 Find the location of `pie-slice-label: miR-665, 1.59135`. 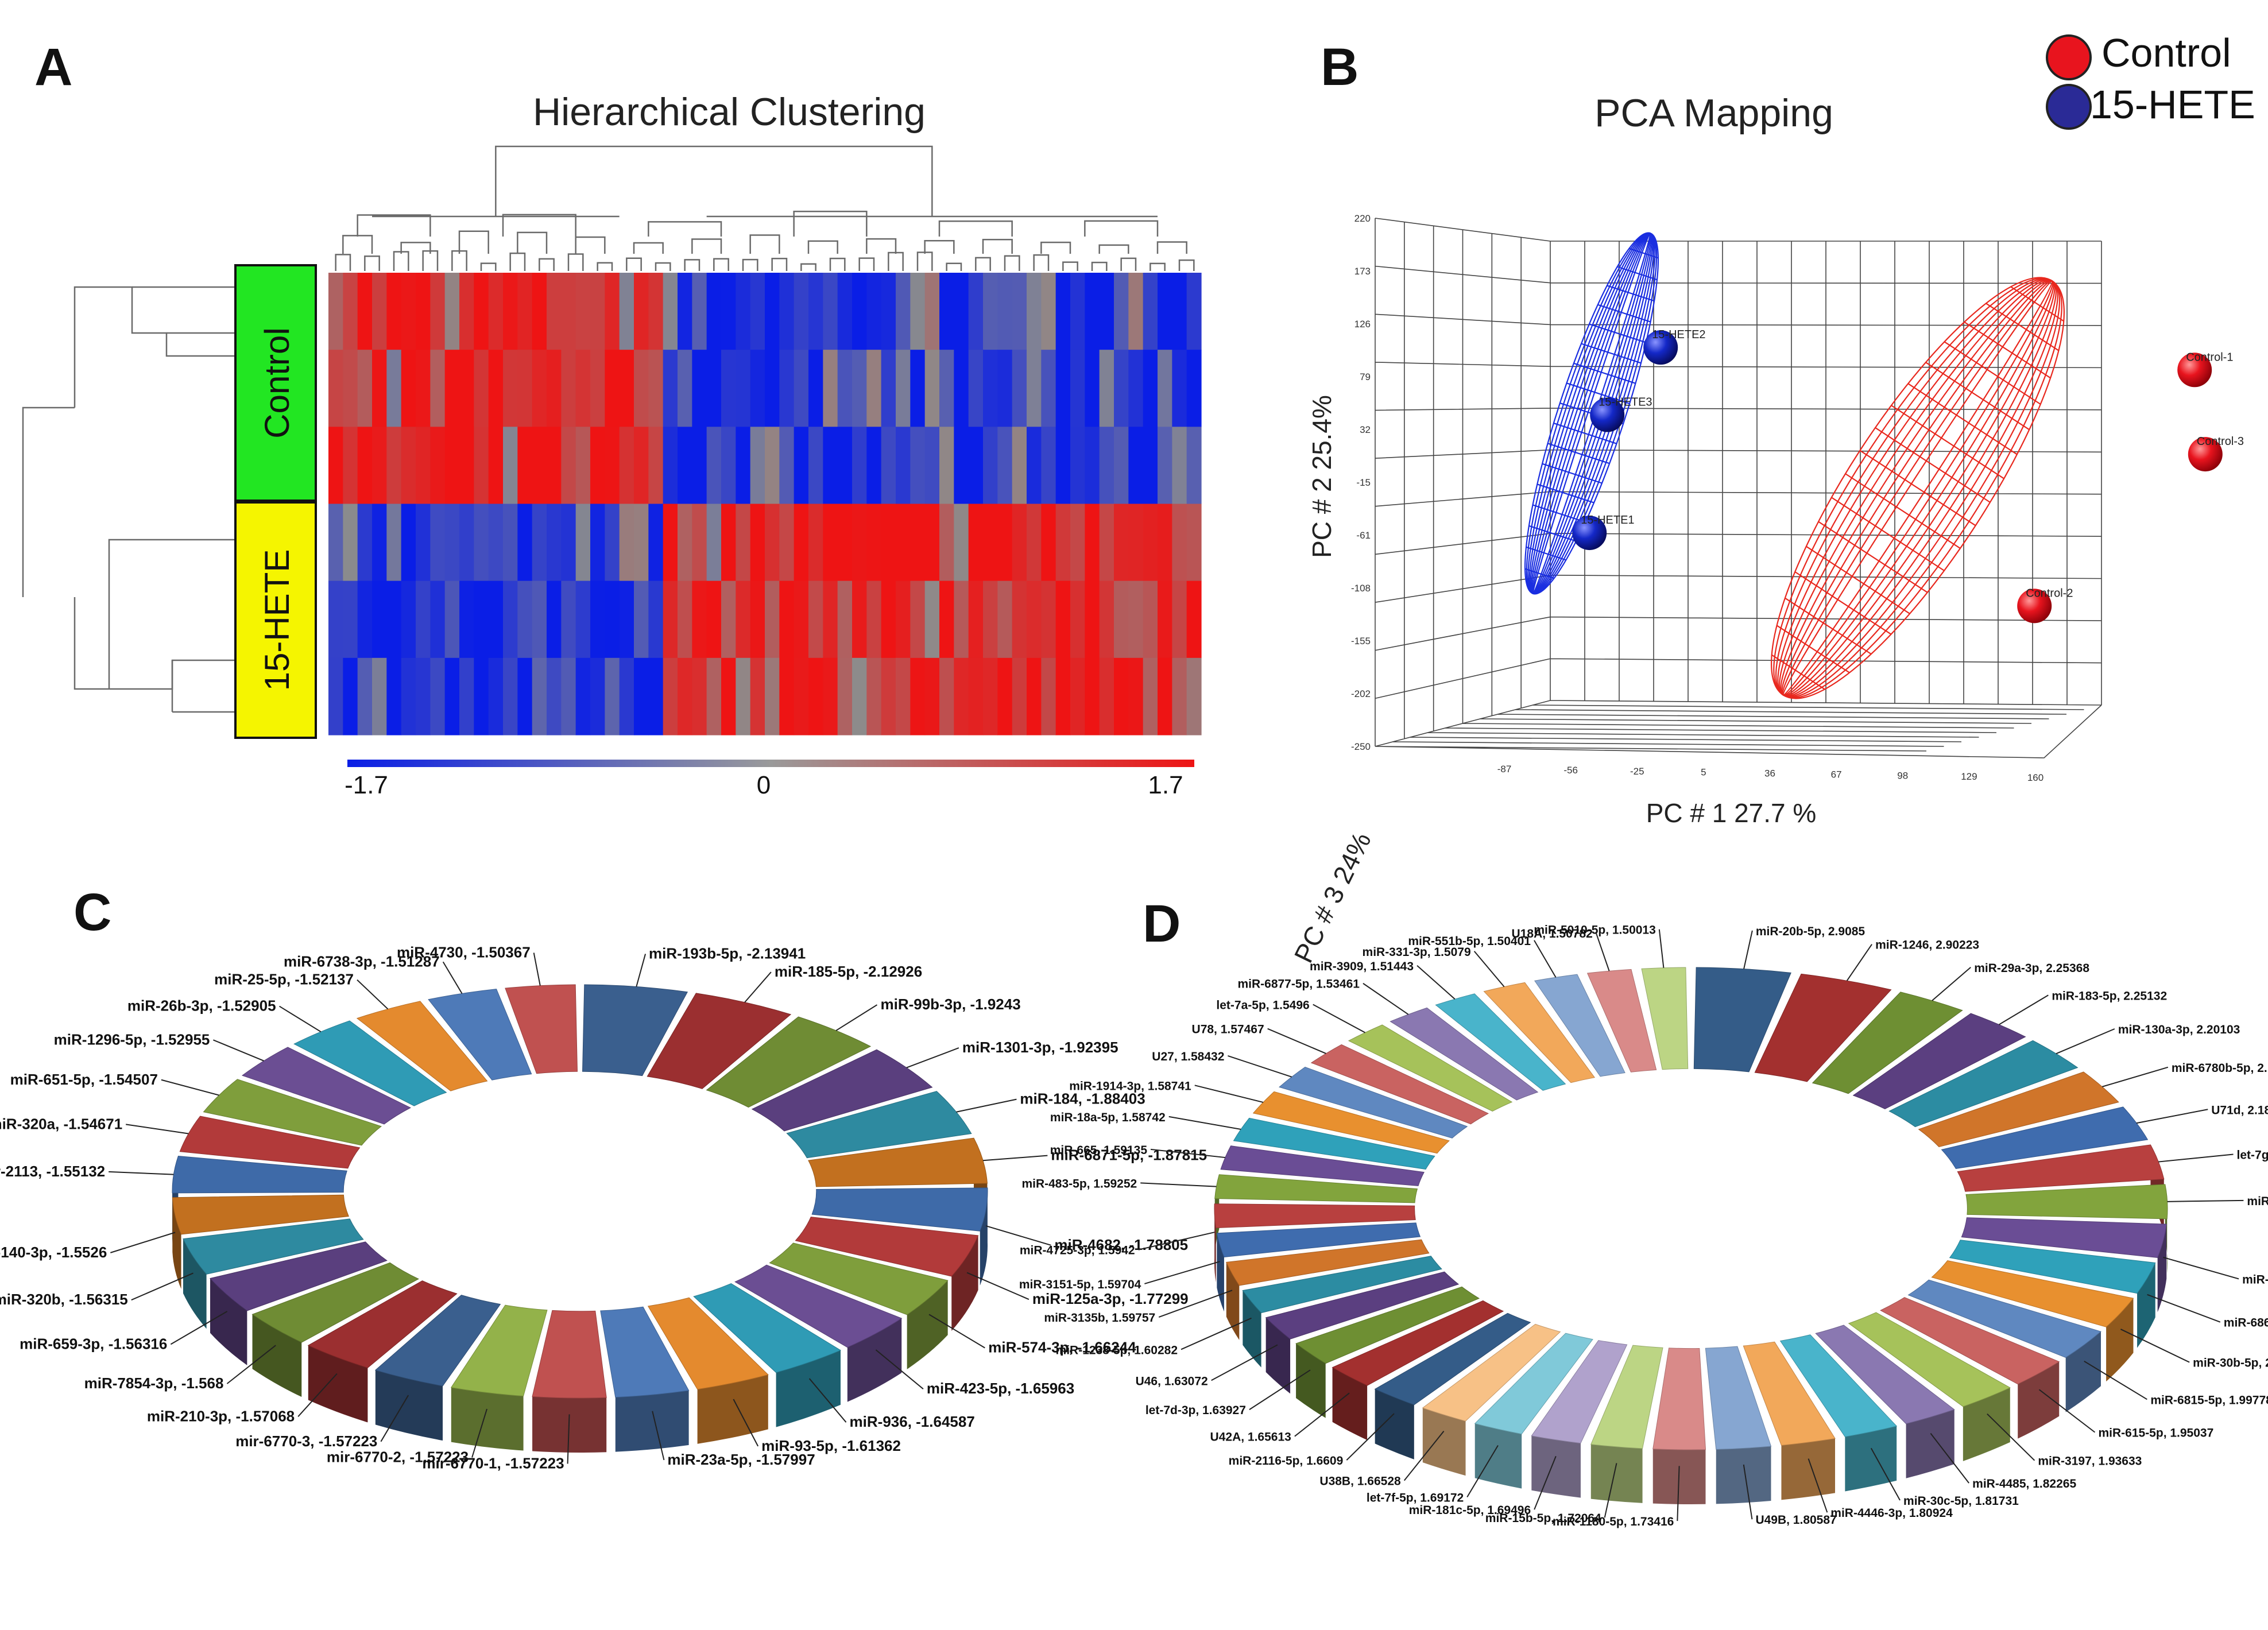

pie-slice-label: miR-665, 1.59135 is located at coordinates (1099, 1150).